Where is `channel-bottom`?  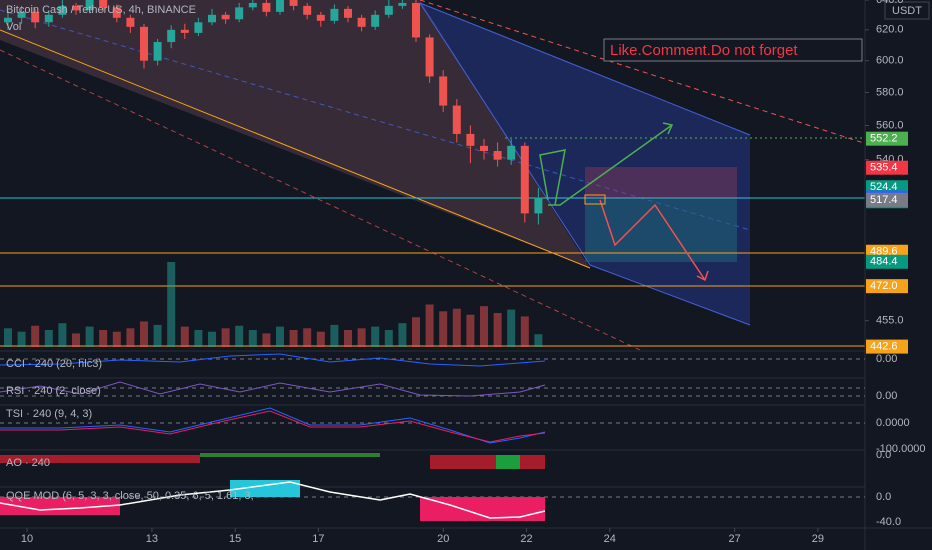
channel-bottom is located at coordinates (670, 295).